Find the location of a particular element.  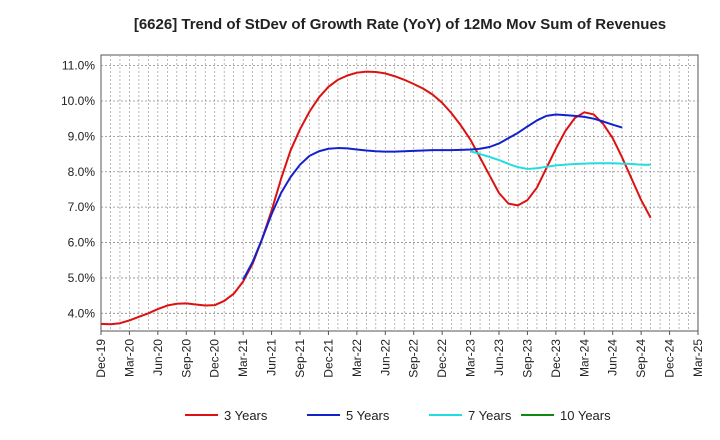

x-tick-label: Dec-24 is located at coordinates (670, 358).